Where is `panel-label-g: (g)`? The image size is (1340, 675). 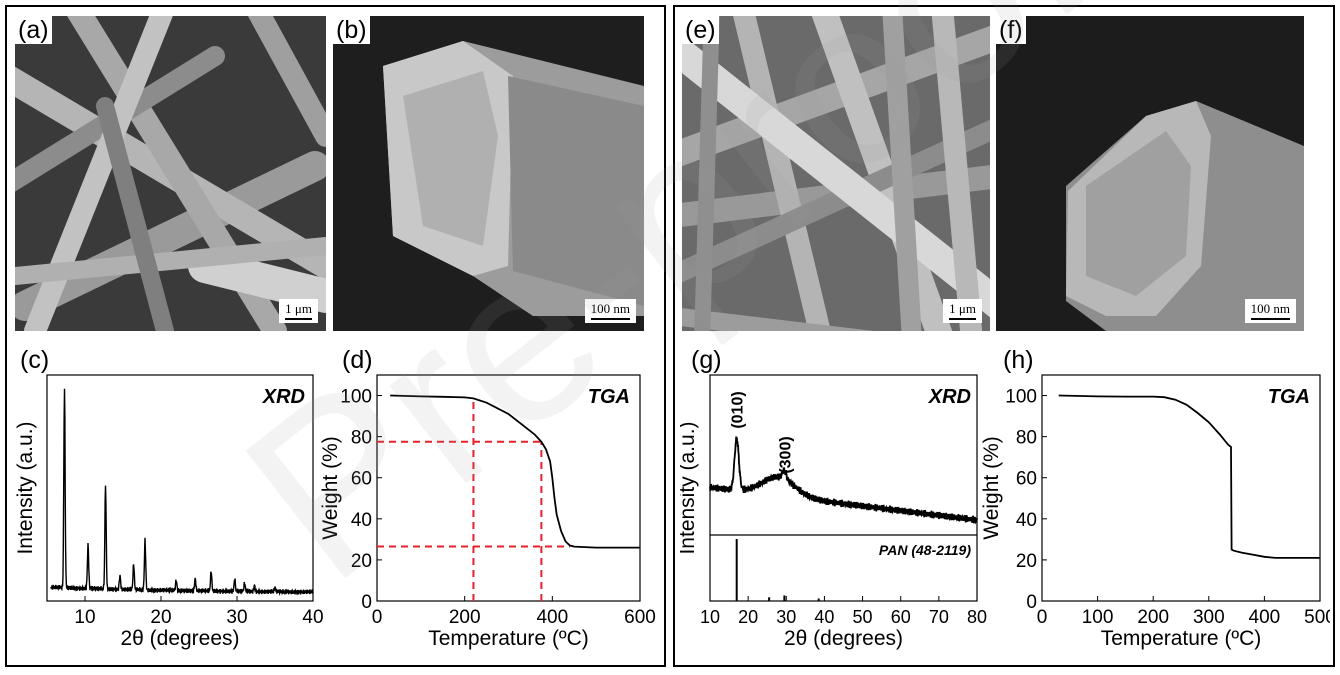 panel-label-g: (g) is located at coordinates (706, 360).